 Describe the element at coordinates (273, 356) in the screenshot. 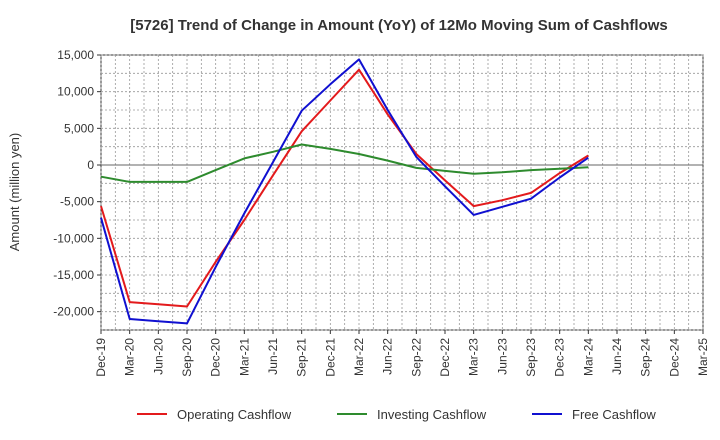

I see `x-tick-label: Jun-21` at that location.